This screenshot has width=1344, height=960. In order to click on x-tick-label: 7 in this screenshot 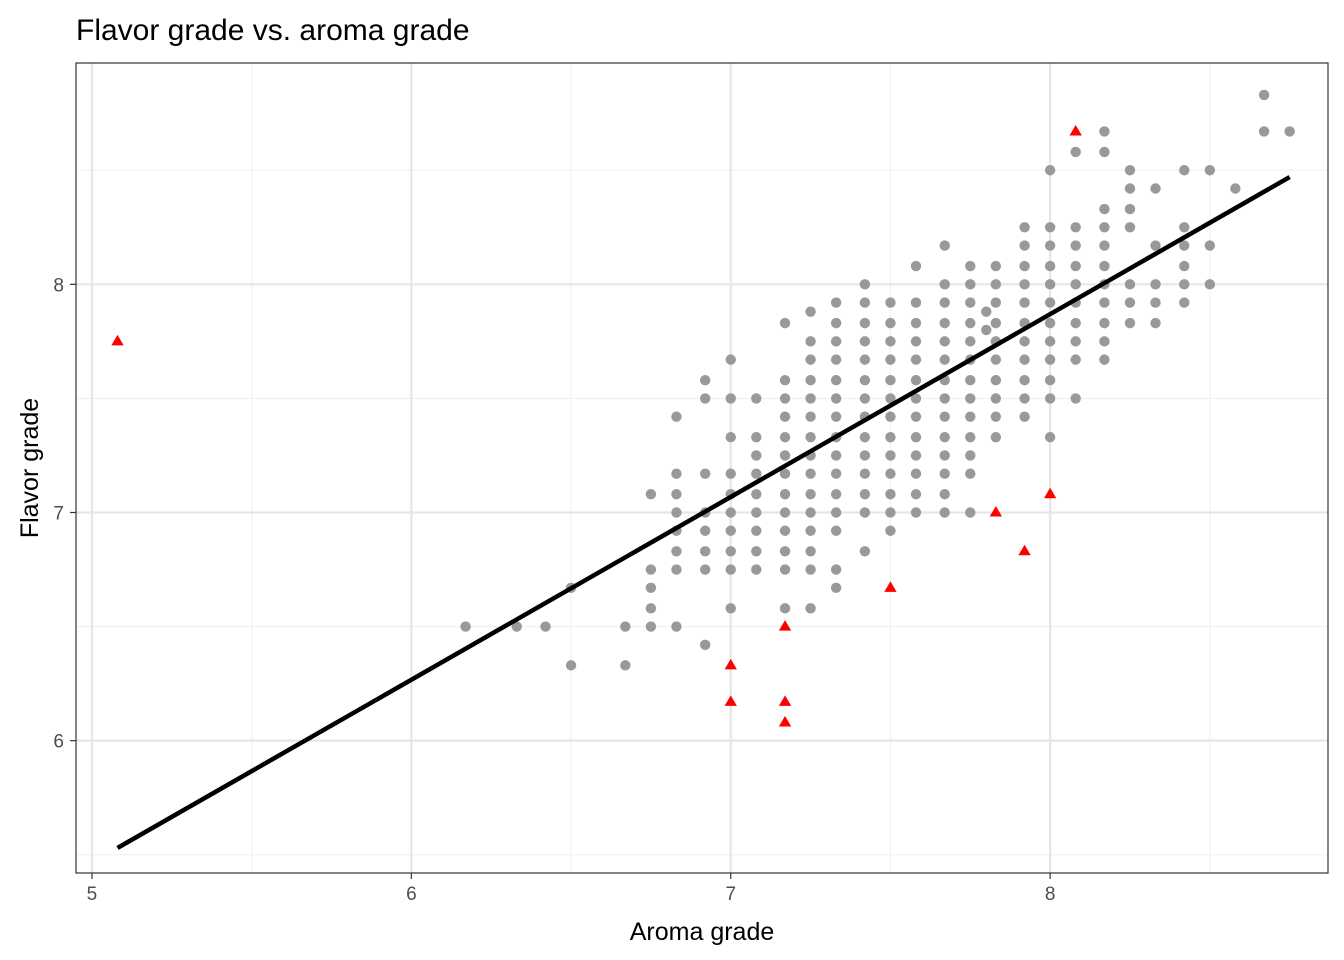, I will do `click(730, 894)`.